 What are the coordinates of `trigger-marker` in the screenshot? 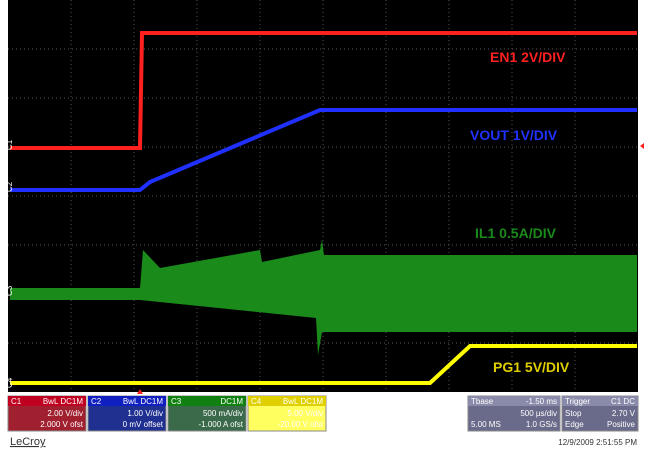 It's located at (140, 391).